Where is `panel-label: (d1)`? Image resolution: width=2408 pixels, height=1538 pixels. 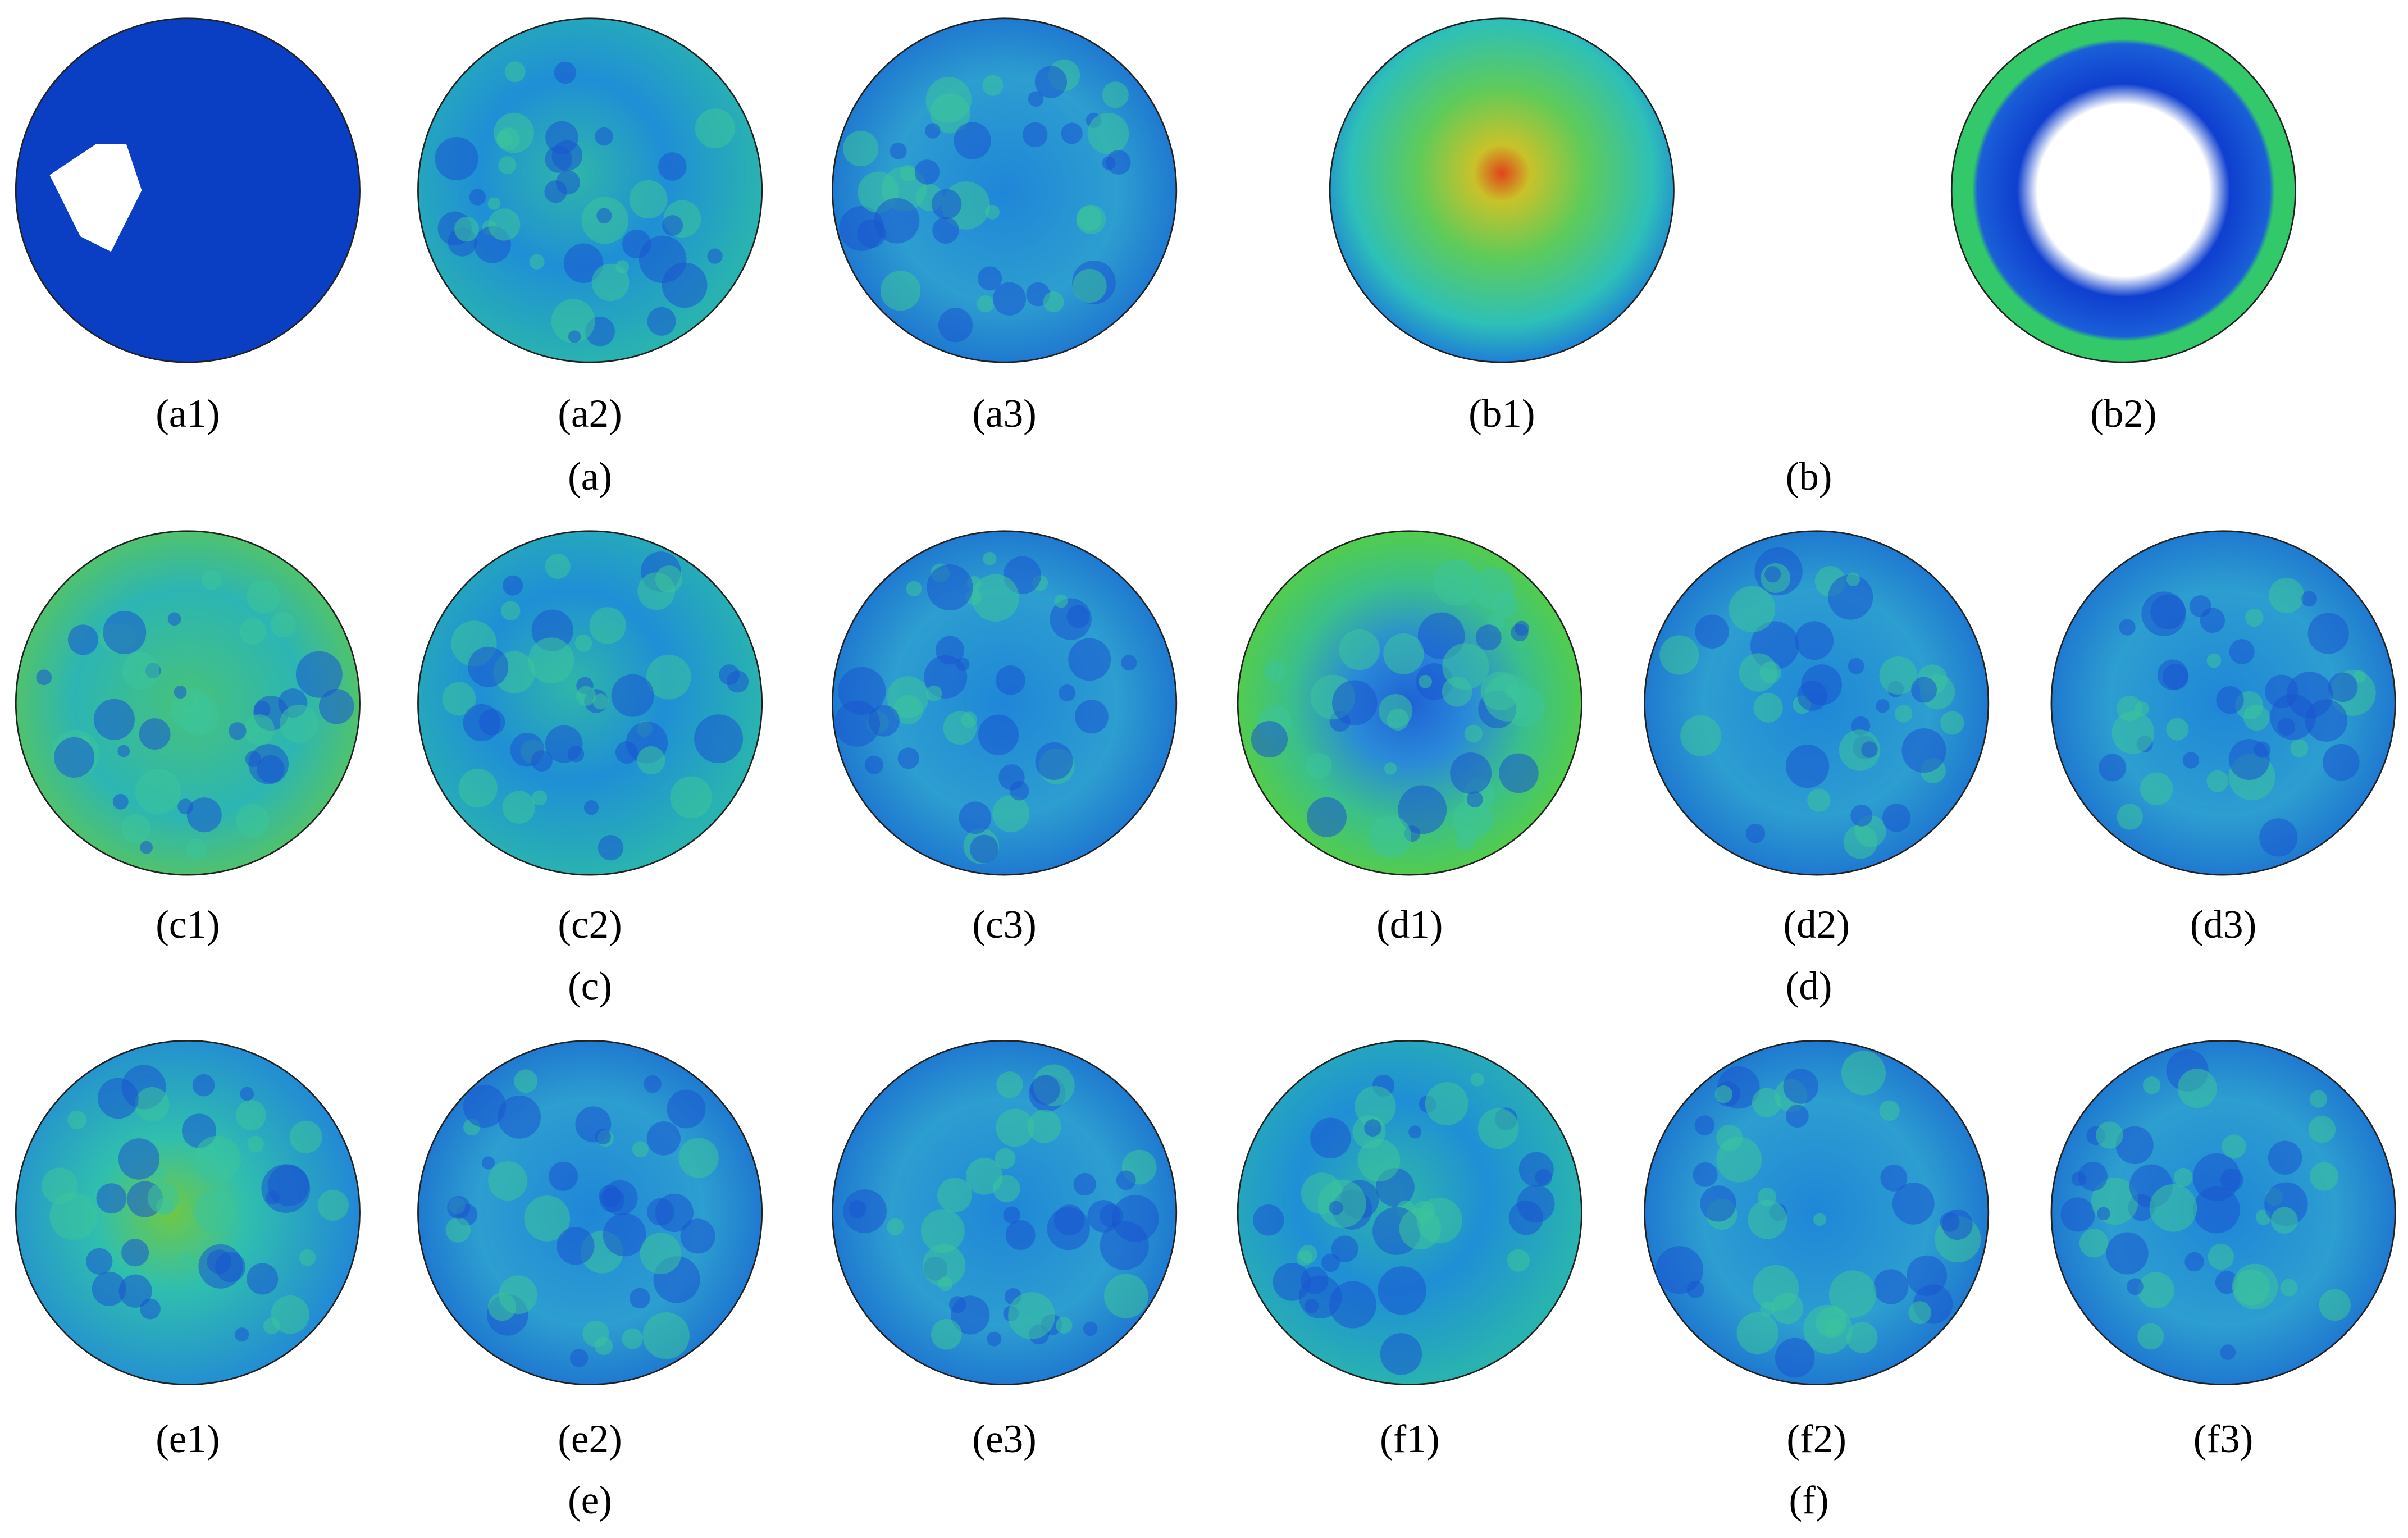 panel-label: (d1) is located at coordinates (1409, 925).